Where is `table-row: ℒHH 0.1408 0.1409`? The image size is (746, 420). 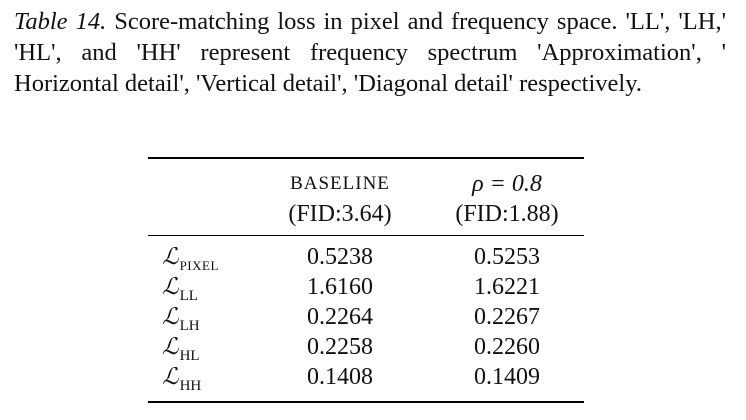 table-row: ℒHH 0.1408 0.1409 is located at coordinates (366, 378).